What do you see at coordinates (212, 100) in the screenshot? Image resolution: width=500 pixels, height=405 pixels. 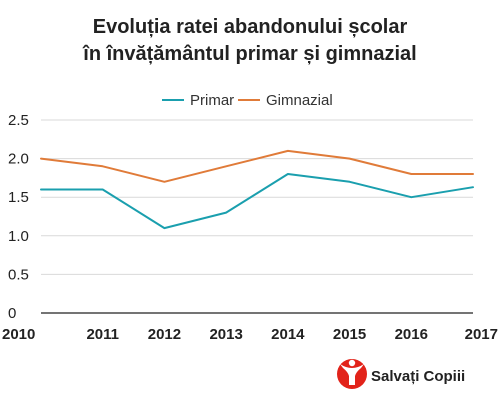 I see `legend-label-primar: Primar` at bounding box center [212, 100].